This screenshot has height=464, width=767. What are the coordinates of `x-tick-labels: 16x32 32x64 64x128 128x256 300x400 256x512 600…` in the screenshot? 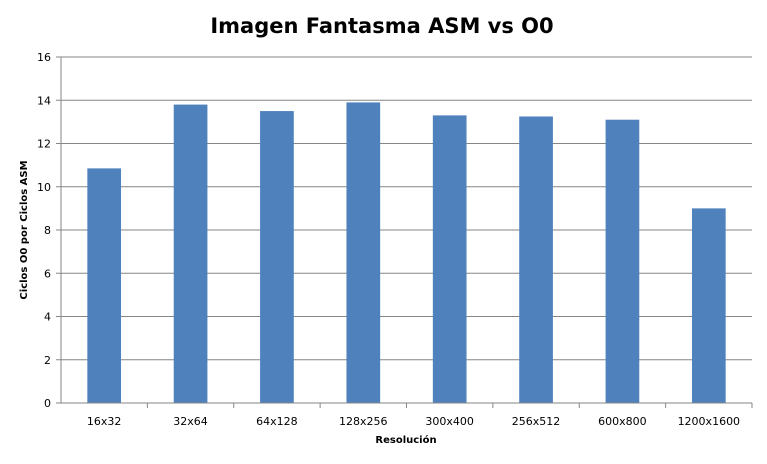 It's located at (413, 421).